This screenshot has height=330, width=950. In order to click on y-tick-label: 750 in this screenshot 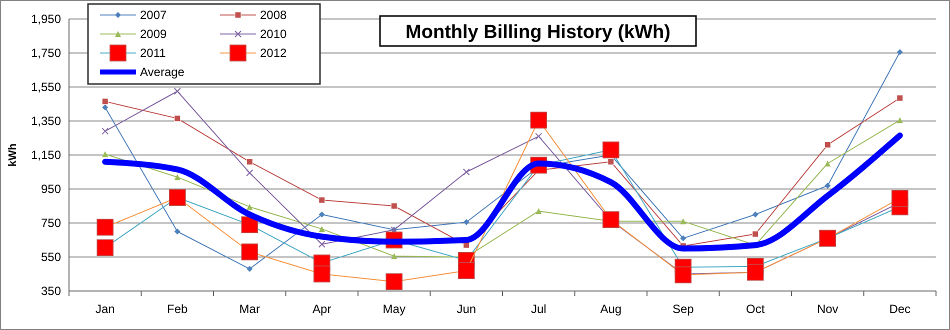, I will do `click(51, 223)`.